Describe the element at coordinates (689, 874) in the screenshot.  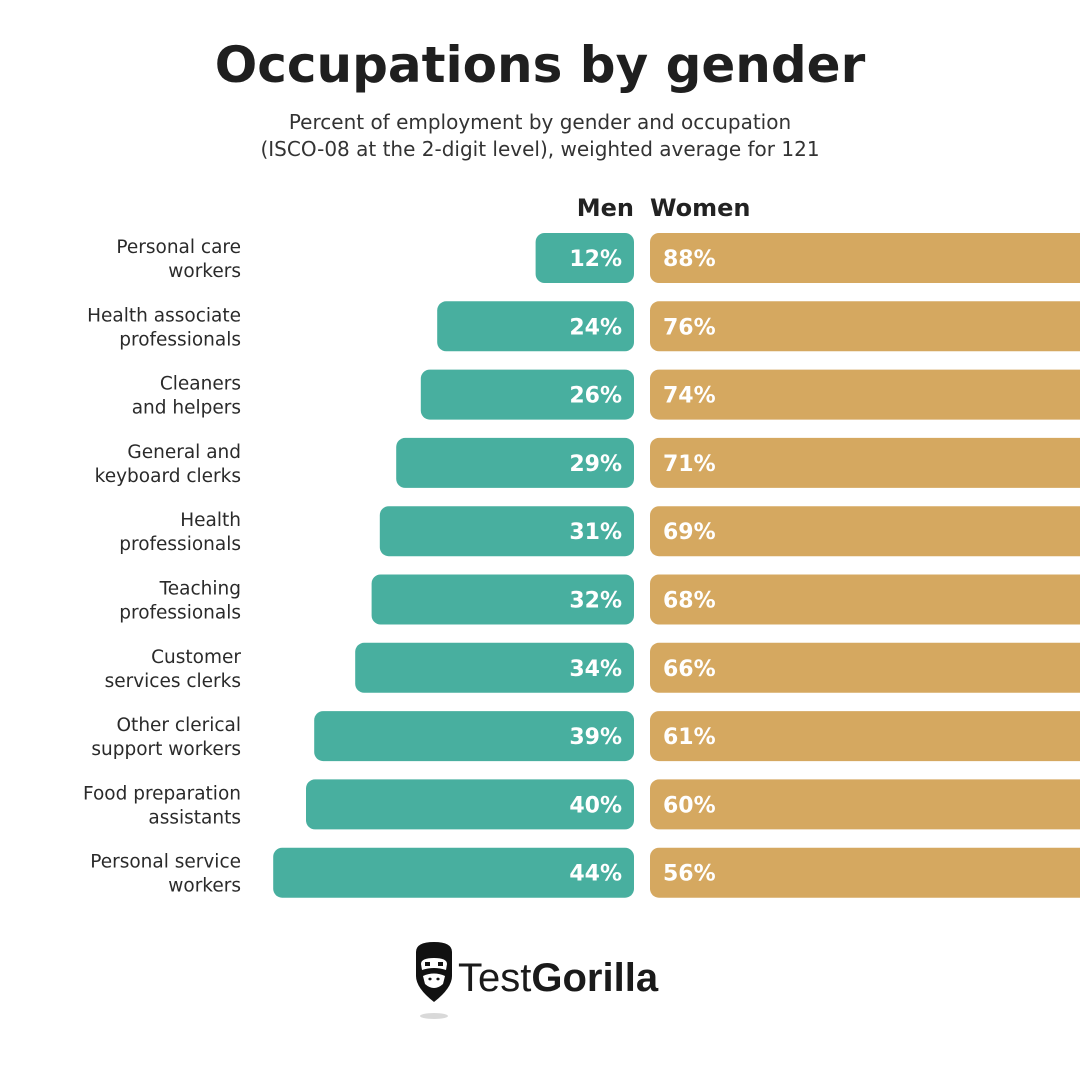
I see `value-women-9: 56%` at that location.